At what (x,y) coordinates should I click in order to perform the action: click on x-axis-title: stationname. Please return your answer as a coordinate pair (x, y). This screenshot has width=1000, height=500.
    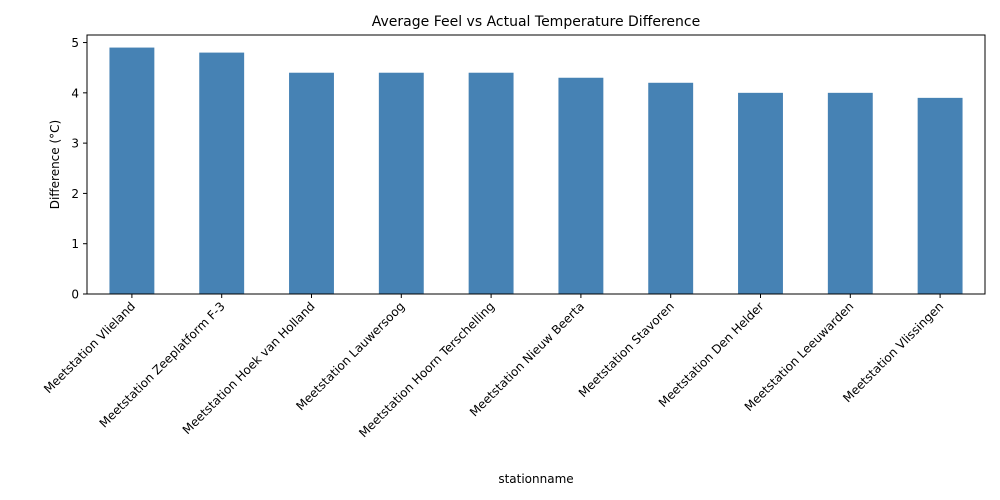
    Looking at the image, I should click on (535, 479).